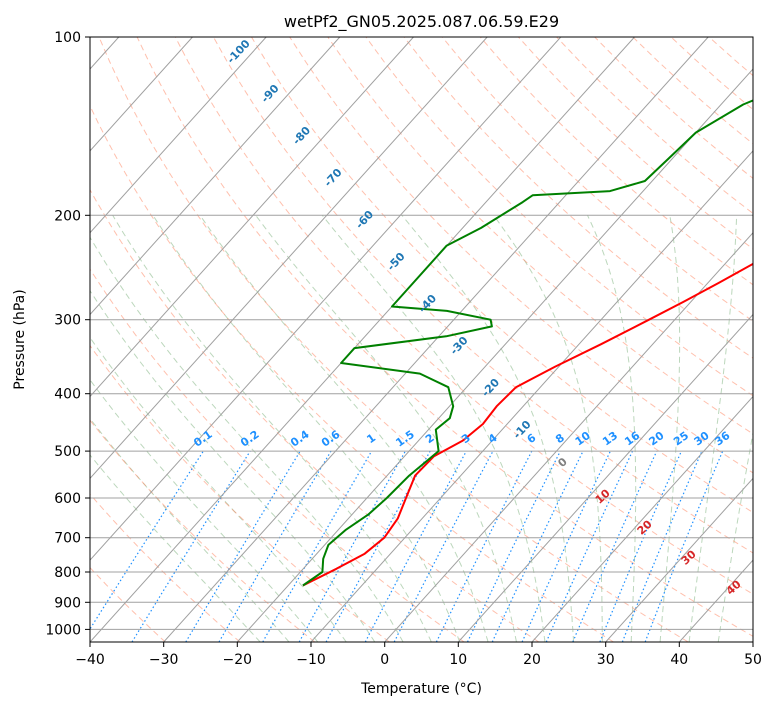 Image resolution: width=775 pixels, height=708 pixels. What do you see at coordinates (532, 660) in the screenshot?
I see `x-tick-label: 20` at bounding box center [532, 660].